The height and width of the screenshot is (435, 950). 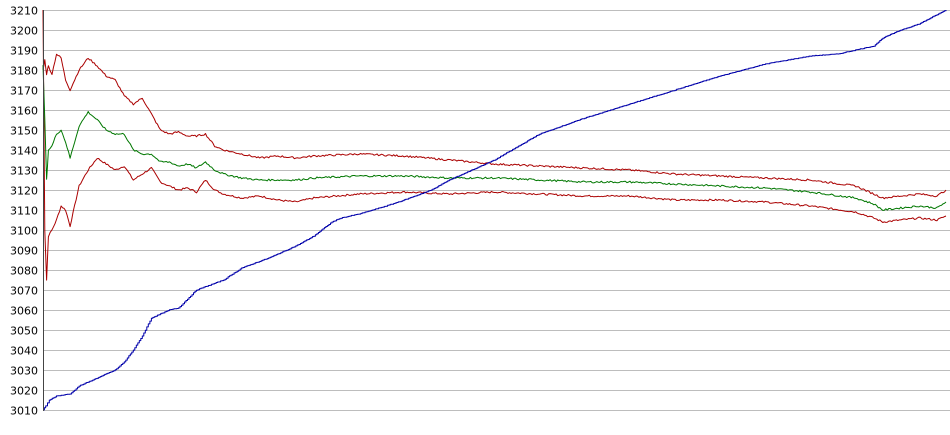 I want to click on y-tick-label-3070: 3070, so click(x=24, y=291).